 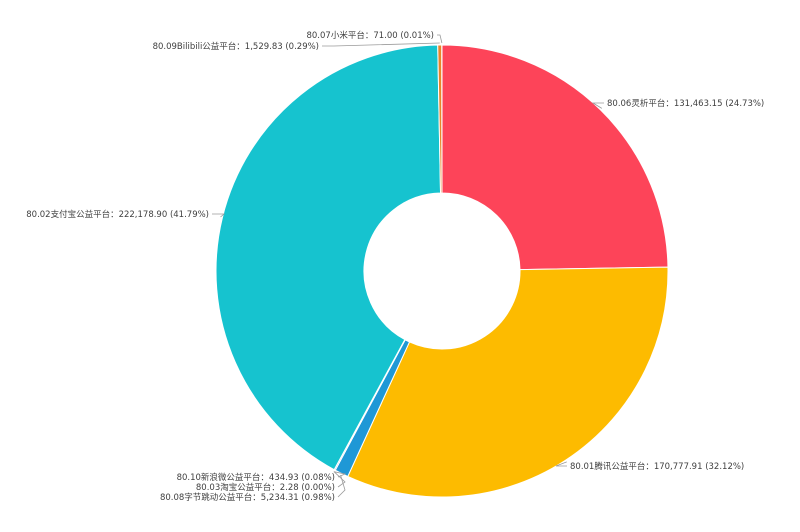 I want to click on data-label-6: 80.09Bilibili公益平台：1,529.83 (0.29%), so click(x=236, y=46).